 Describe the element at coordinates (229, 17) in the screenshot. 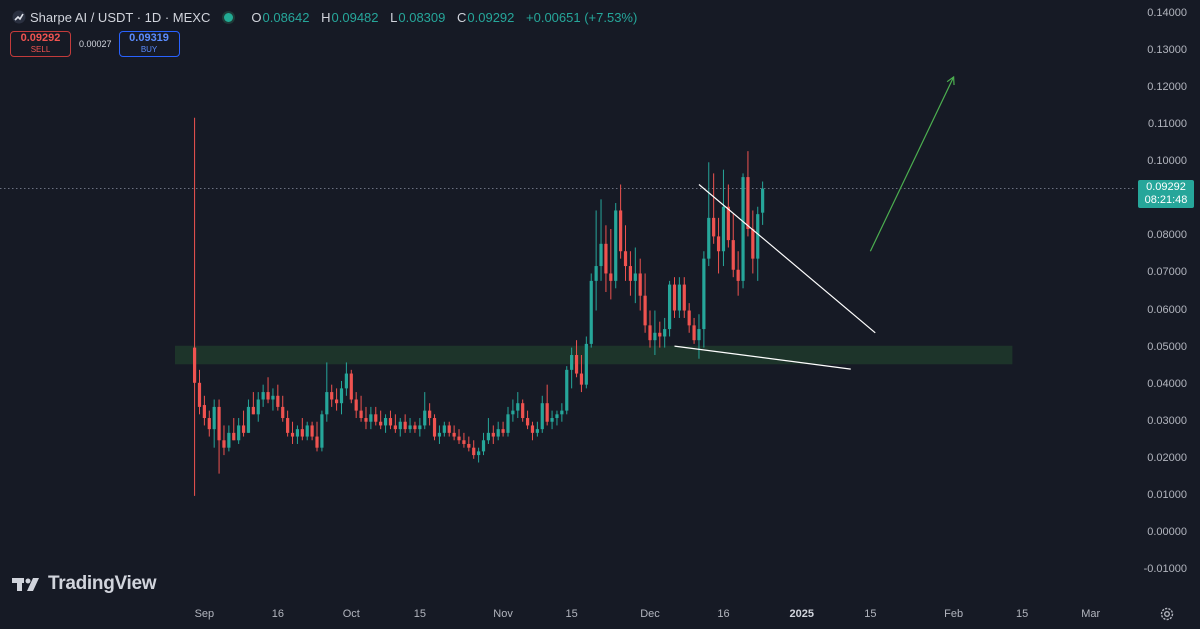

I see `market-status-icon` at that location.